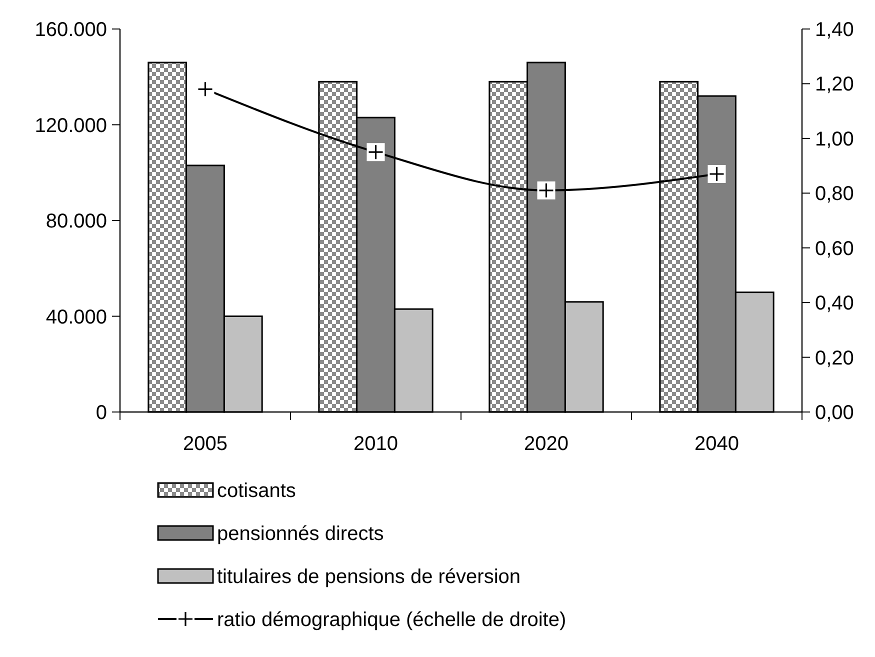 The width and height of the screenshot is (875, 657). What do you see at coordinates (101, 413) in the screenshot?
I see `y-tick-label: 0` at bounding box center [101, 413].